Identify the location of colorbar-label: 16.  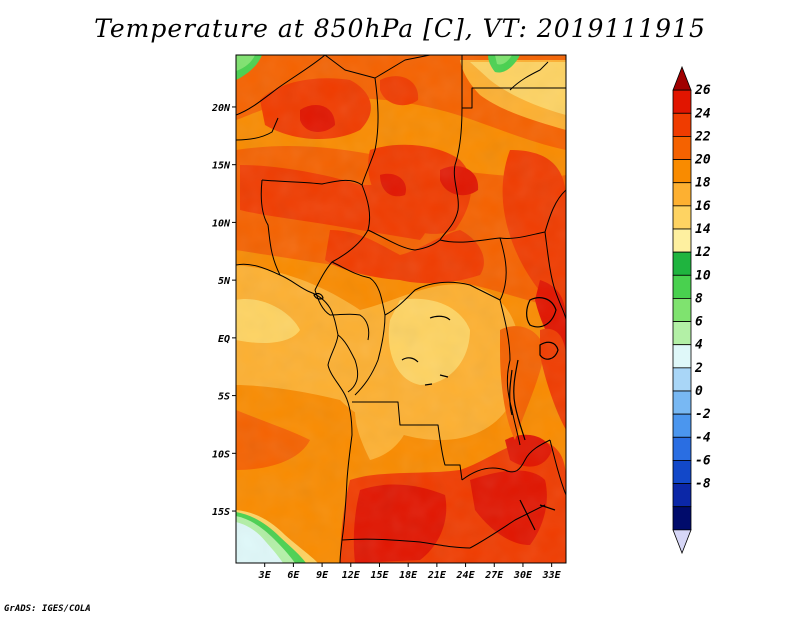
(703, 206).